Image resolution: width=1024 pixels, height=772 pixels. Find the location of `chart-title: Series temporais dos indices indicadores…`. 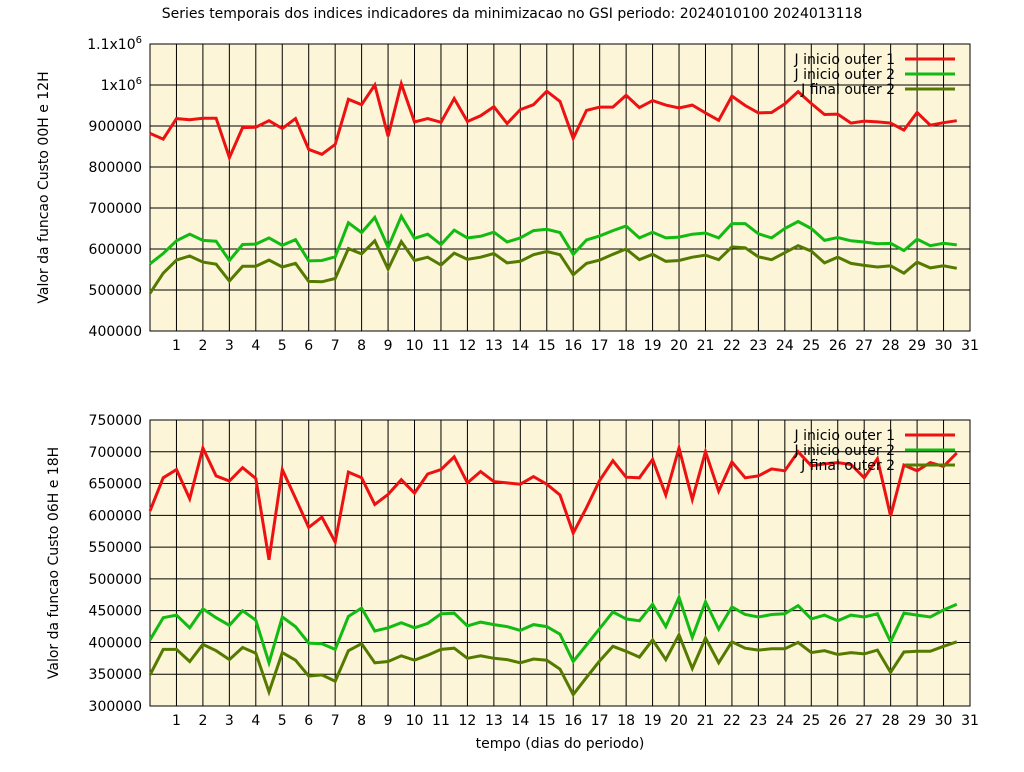

chart-title: Series temporais dos indices indicadores… is located at coordinates (512, 14).